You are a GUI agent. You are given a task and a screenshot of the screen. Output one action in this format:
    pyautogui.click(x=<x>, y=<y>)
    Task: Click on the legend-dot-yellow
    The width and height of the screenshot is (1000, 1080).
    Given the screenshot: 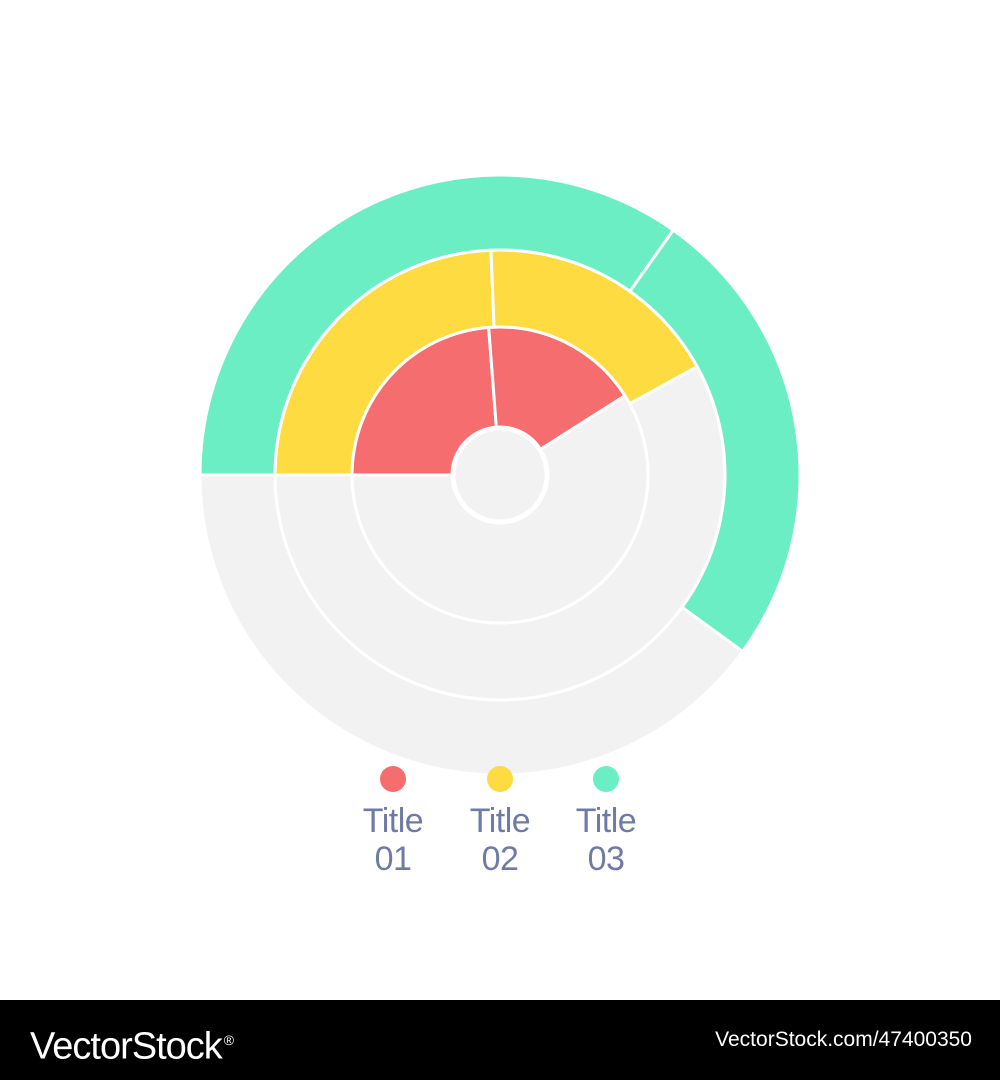 What is the action you would take?
    pyautogui.click(x=500, y=779)
    